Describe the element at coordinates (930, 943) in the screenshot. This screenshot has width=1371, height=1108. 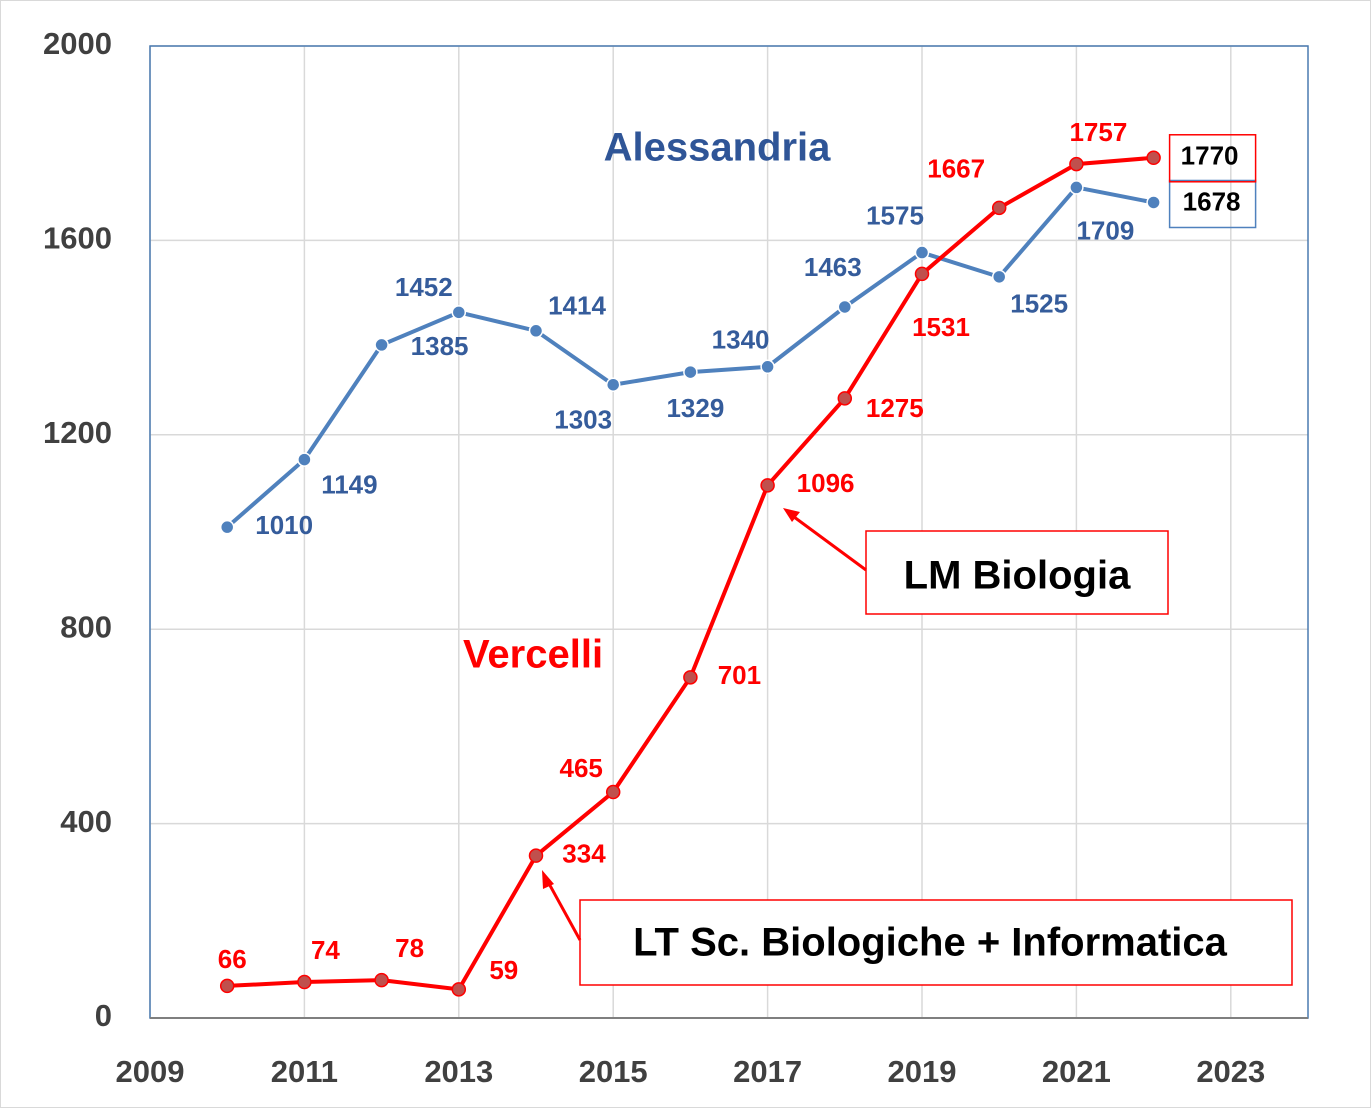
I see `annotation: LT Sc. Biologiche + Informatica` at that location.